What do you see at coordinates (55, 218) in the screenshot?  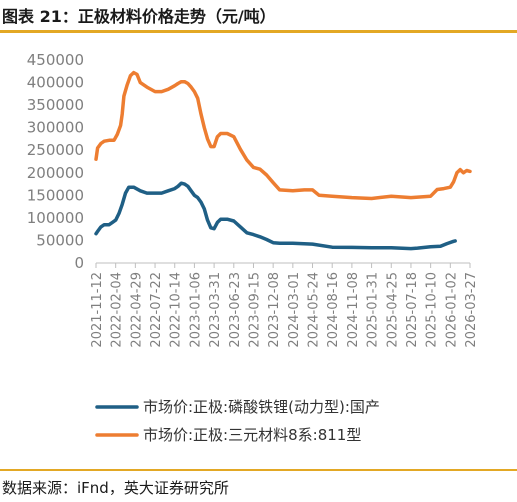 I see `y-tick-label: 100000` at bounding box center [55, 218].